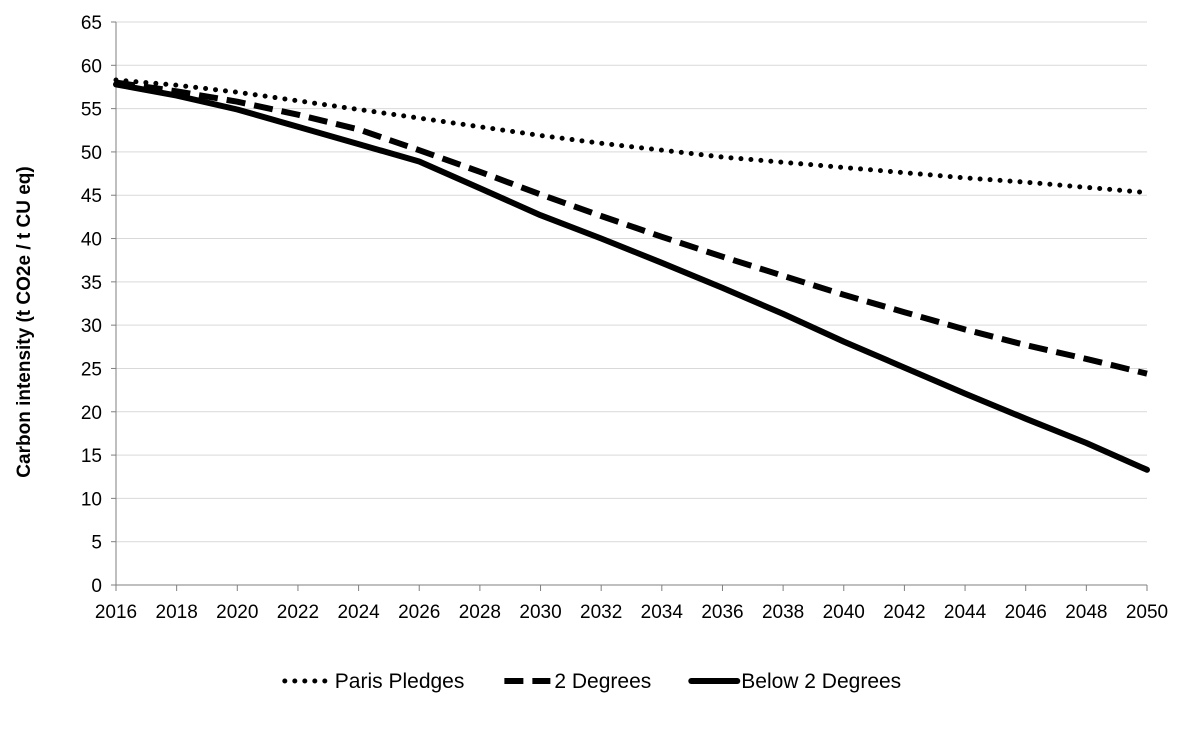 This screenshot has width=1182, height=735. I want to click on x-tick-label: 2044, so click(965, 612).